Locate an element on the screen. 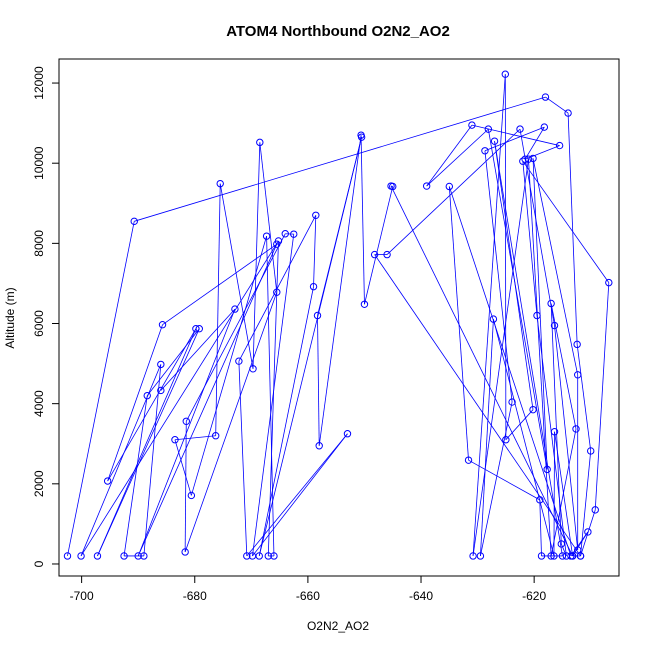 The image size is (650, 650). chart-title: ATOM4 Northbound O2N2_AO2 is located at coordinates (338, 31).